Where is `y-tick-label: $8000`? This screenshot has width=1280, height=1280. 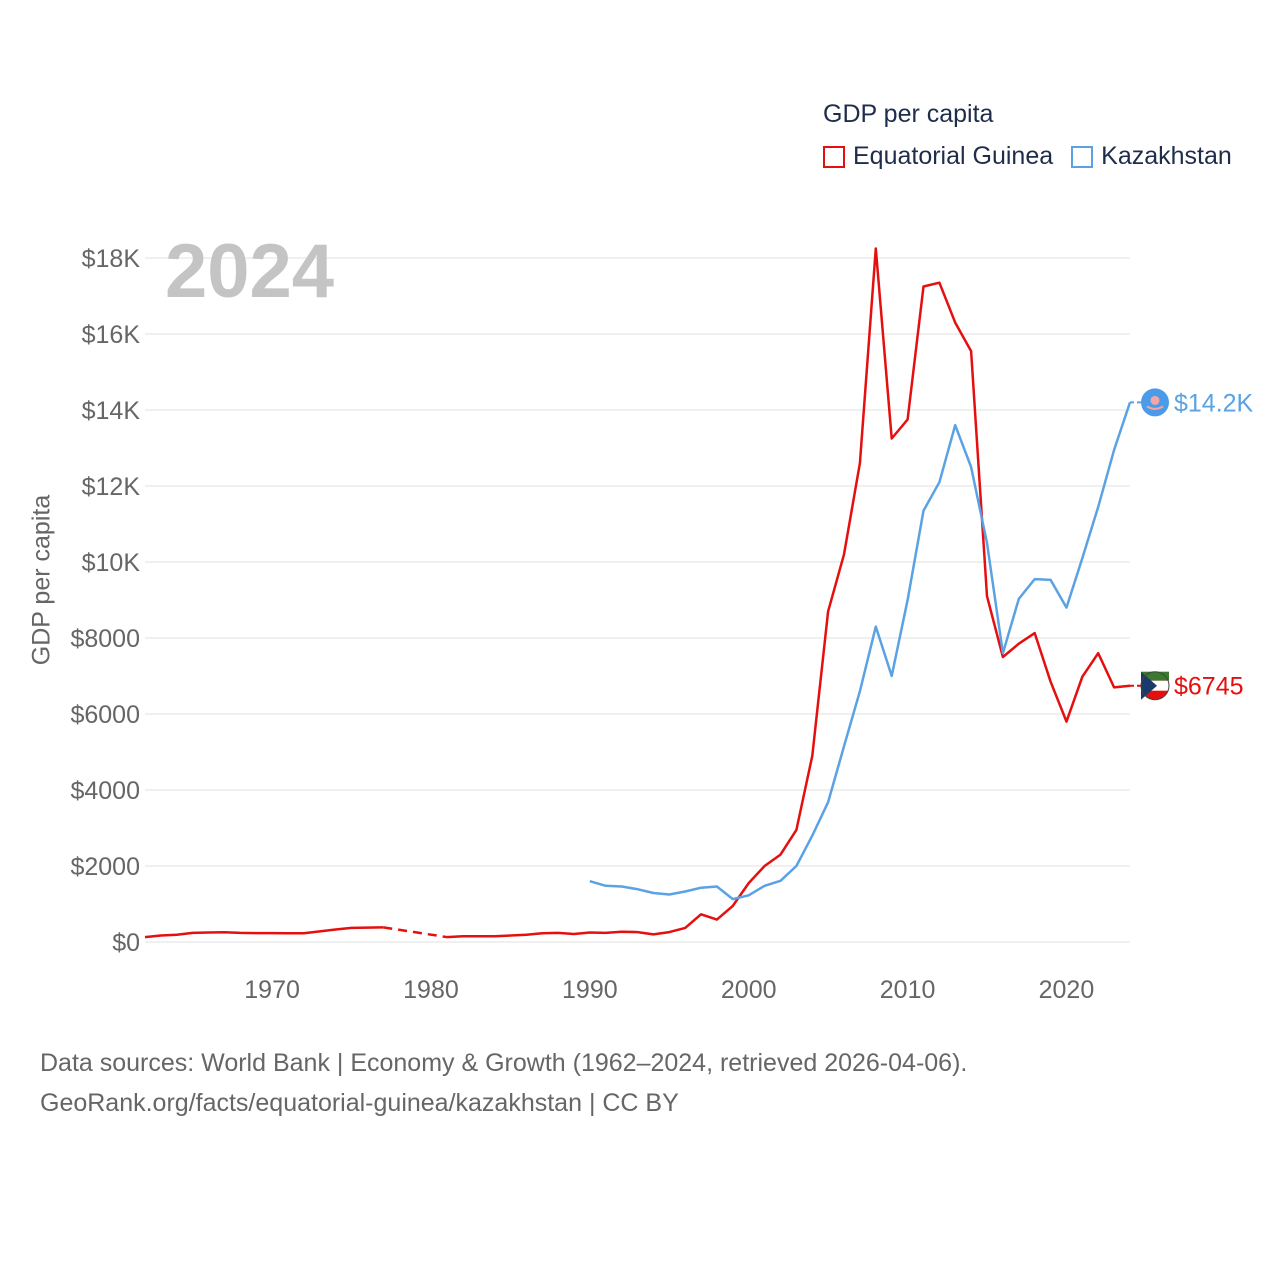
y-tick-label: $8000 is located at coordinates (105, 639).